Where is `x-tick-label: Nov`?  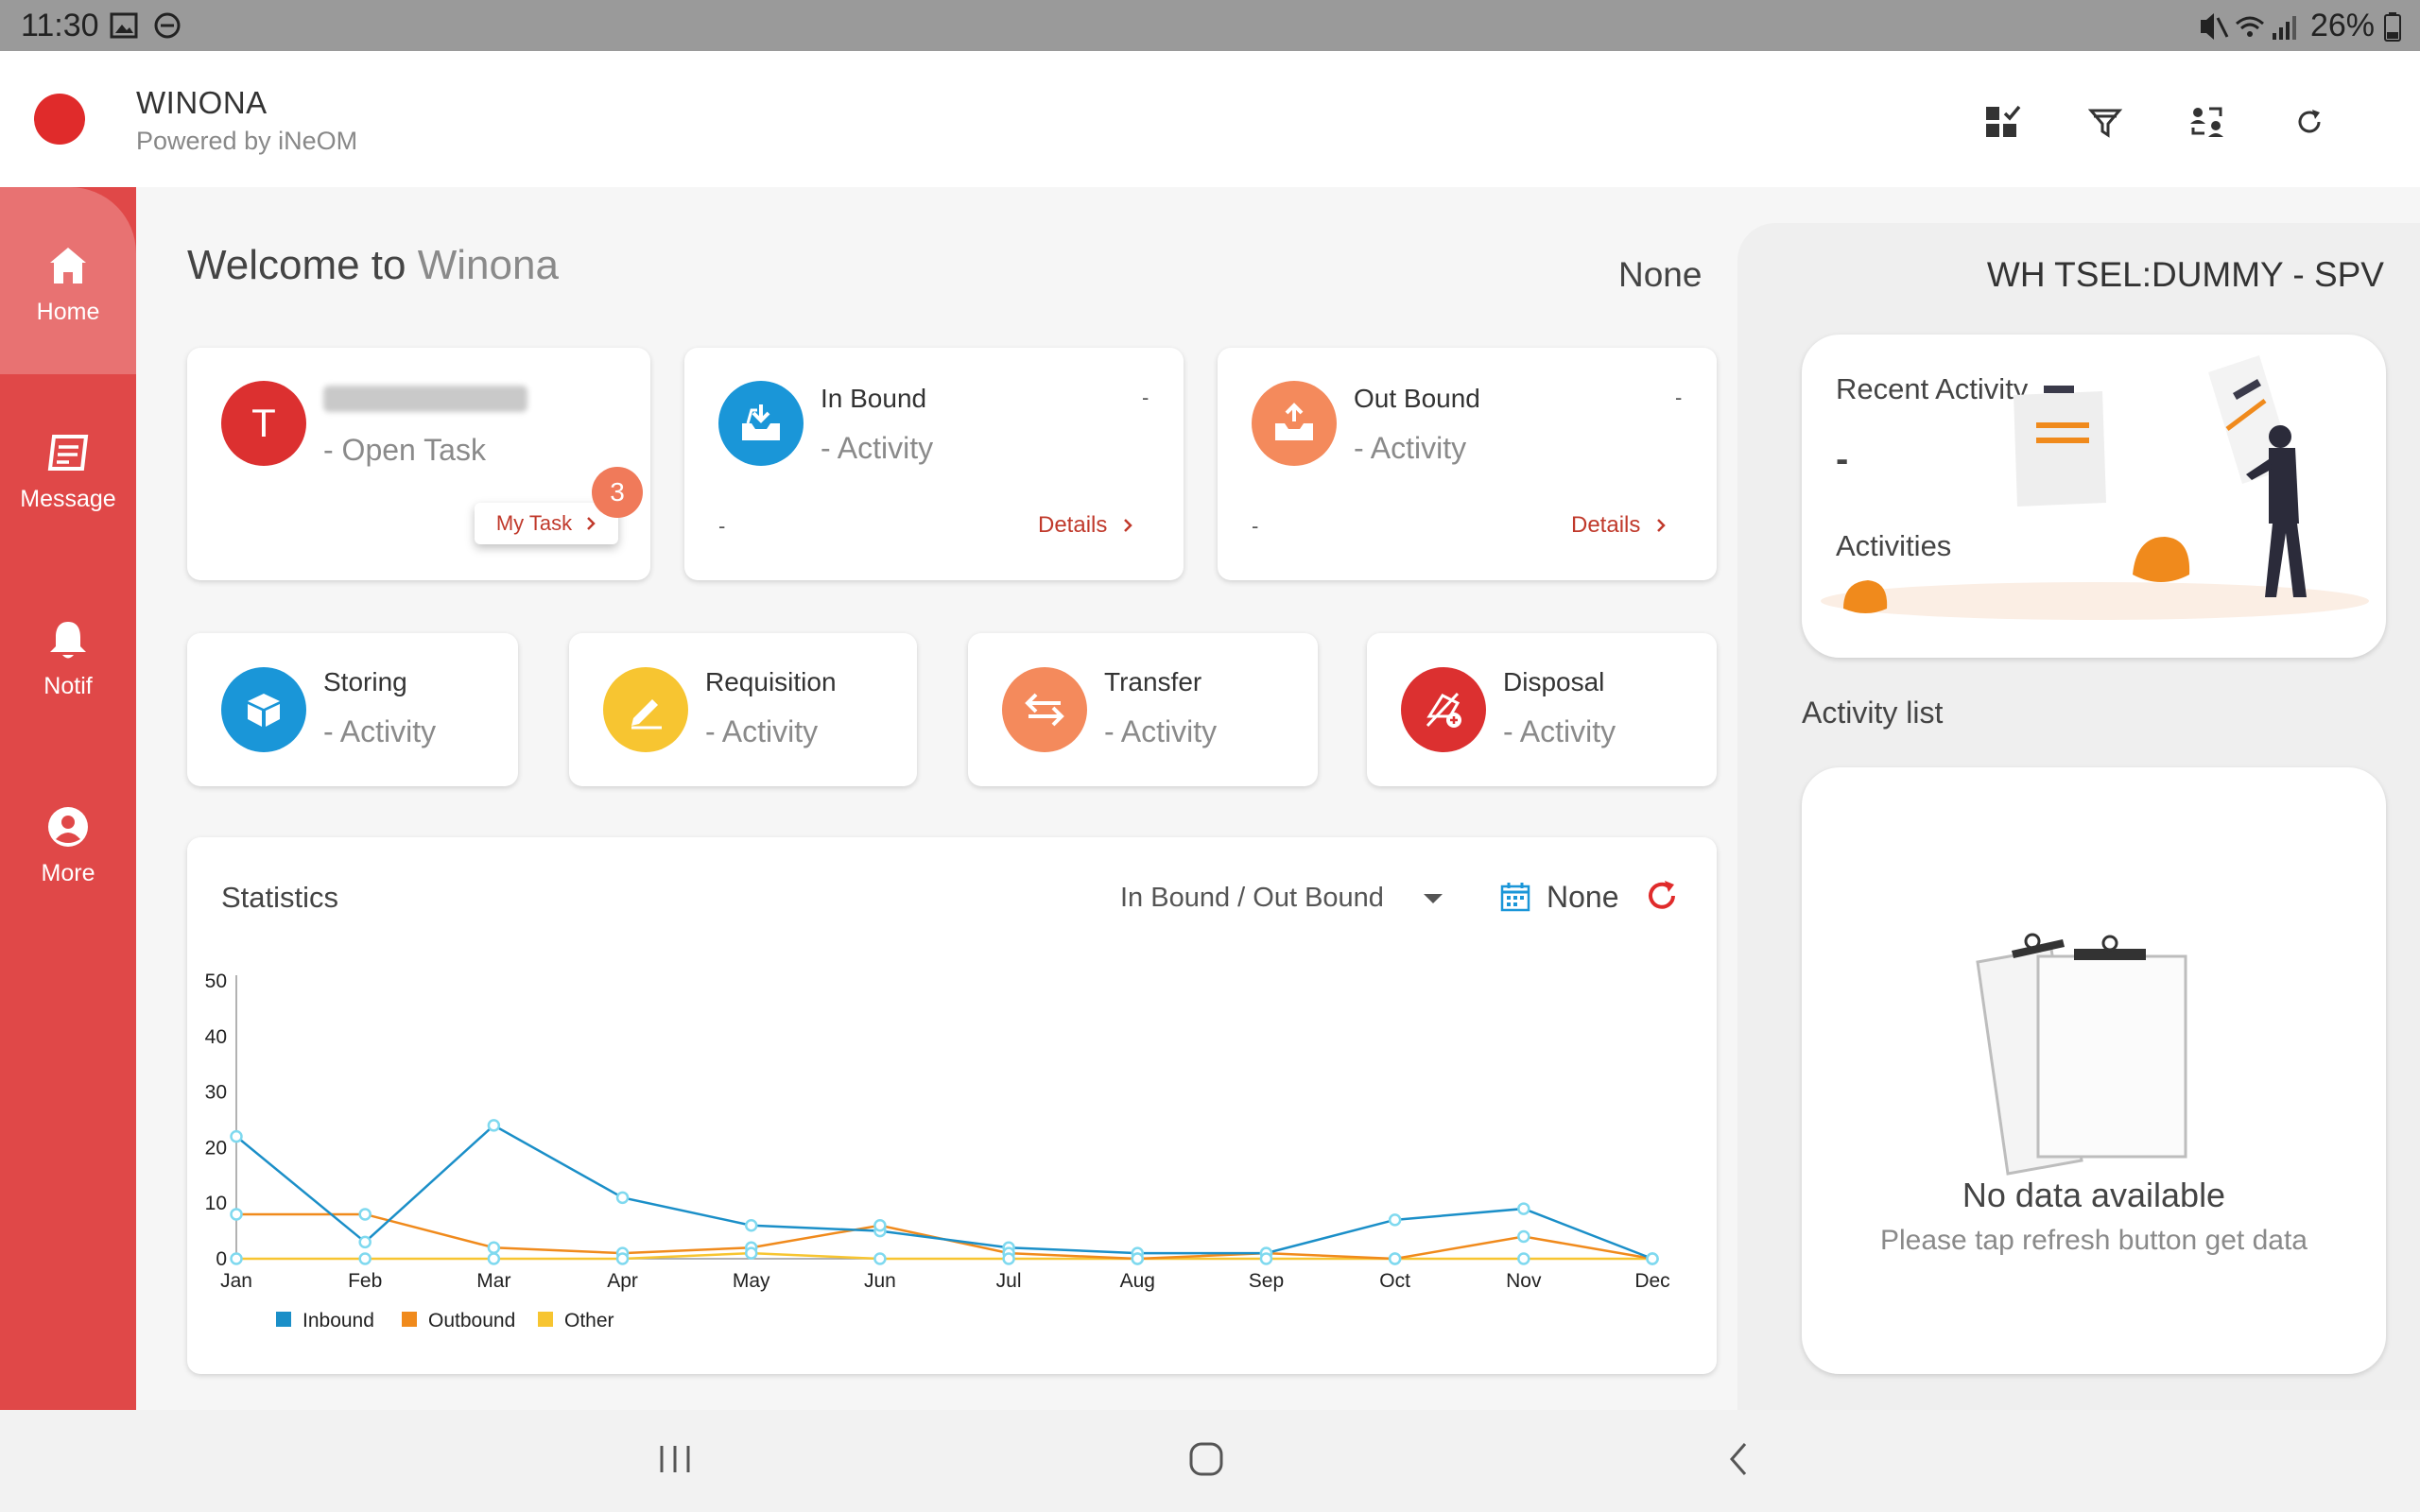 x-tick-label: Nov is located at coordinates (1524, 1281).